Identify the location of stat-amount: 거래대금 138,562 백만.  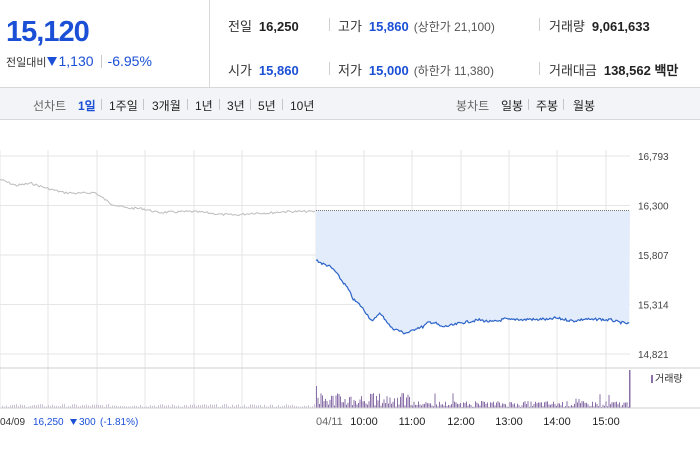
(613, 69).